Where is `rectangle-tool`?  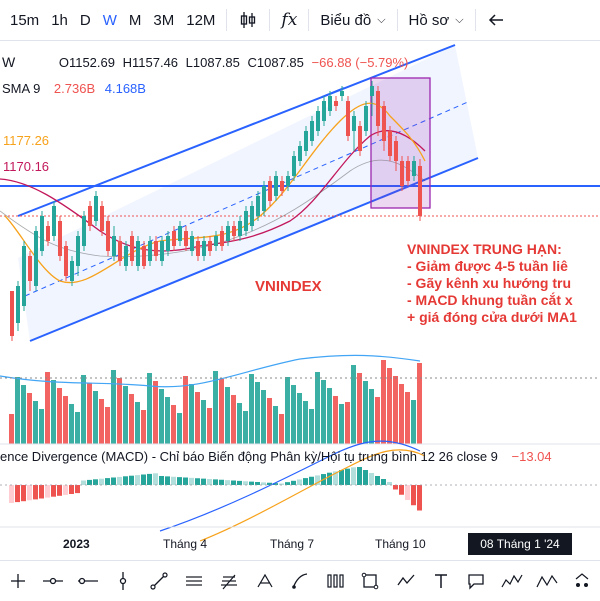
rectangle-tool is located at coordinates (370, 581).